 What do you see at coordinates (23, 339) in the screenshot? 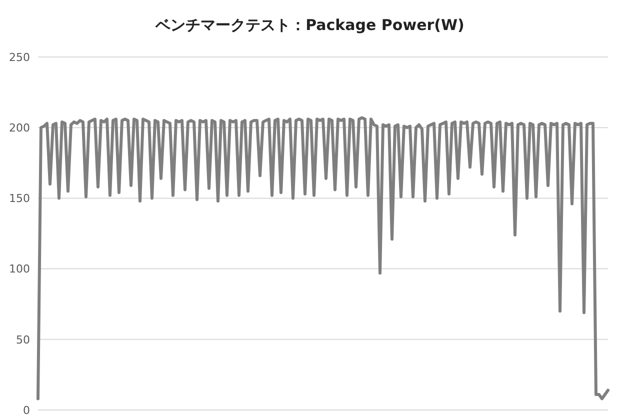
I see `y-tick-label: 50` at bounding box center [23, 339].